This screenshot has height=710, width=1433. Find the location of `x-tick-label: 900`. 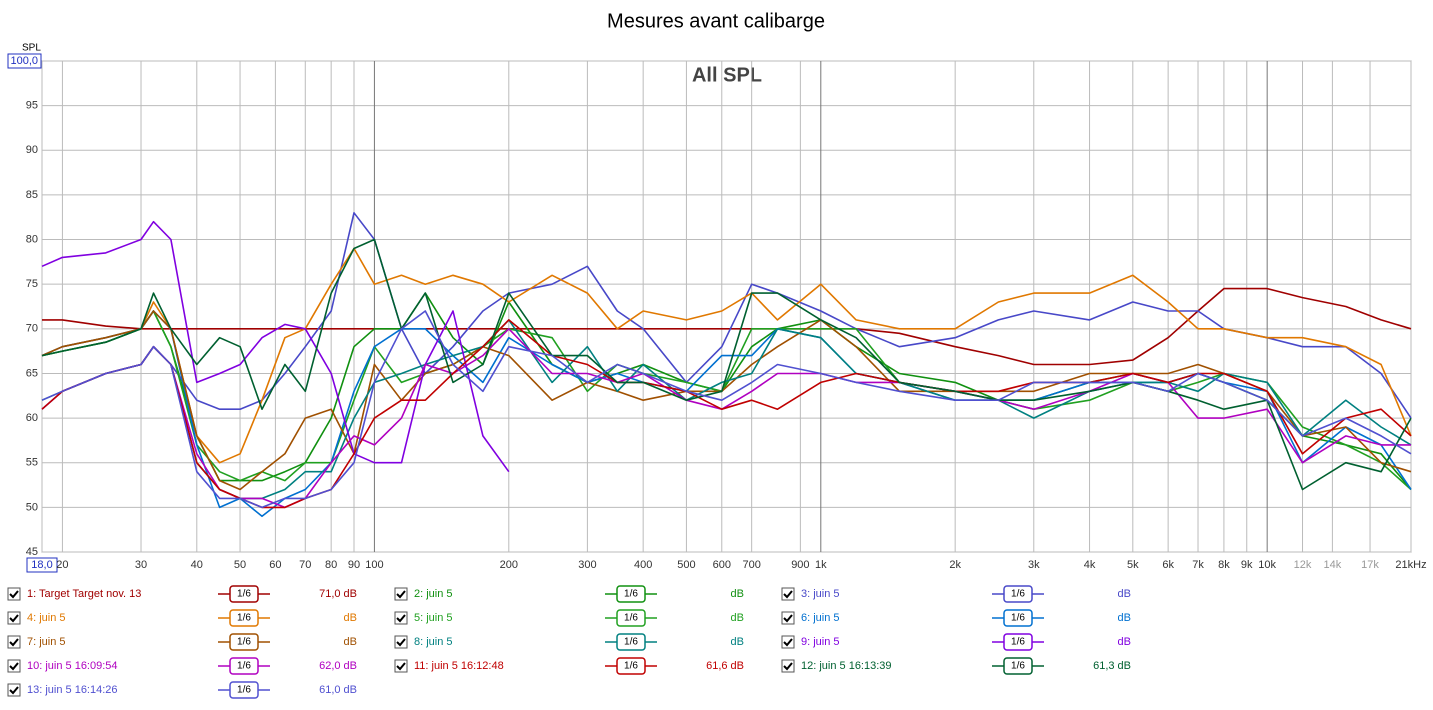

x-tick-label: 900 is located at coordinates (800, 565).